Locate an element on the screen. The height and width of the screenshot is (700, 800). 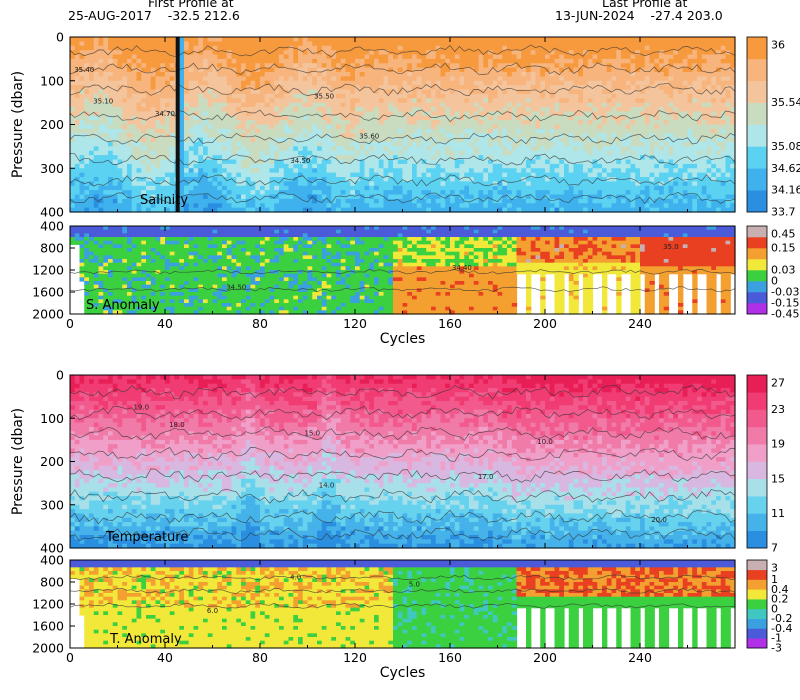
panel-2-xtick-1: 40 is located at coordinates (165, 323).